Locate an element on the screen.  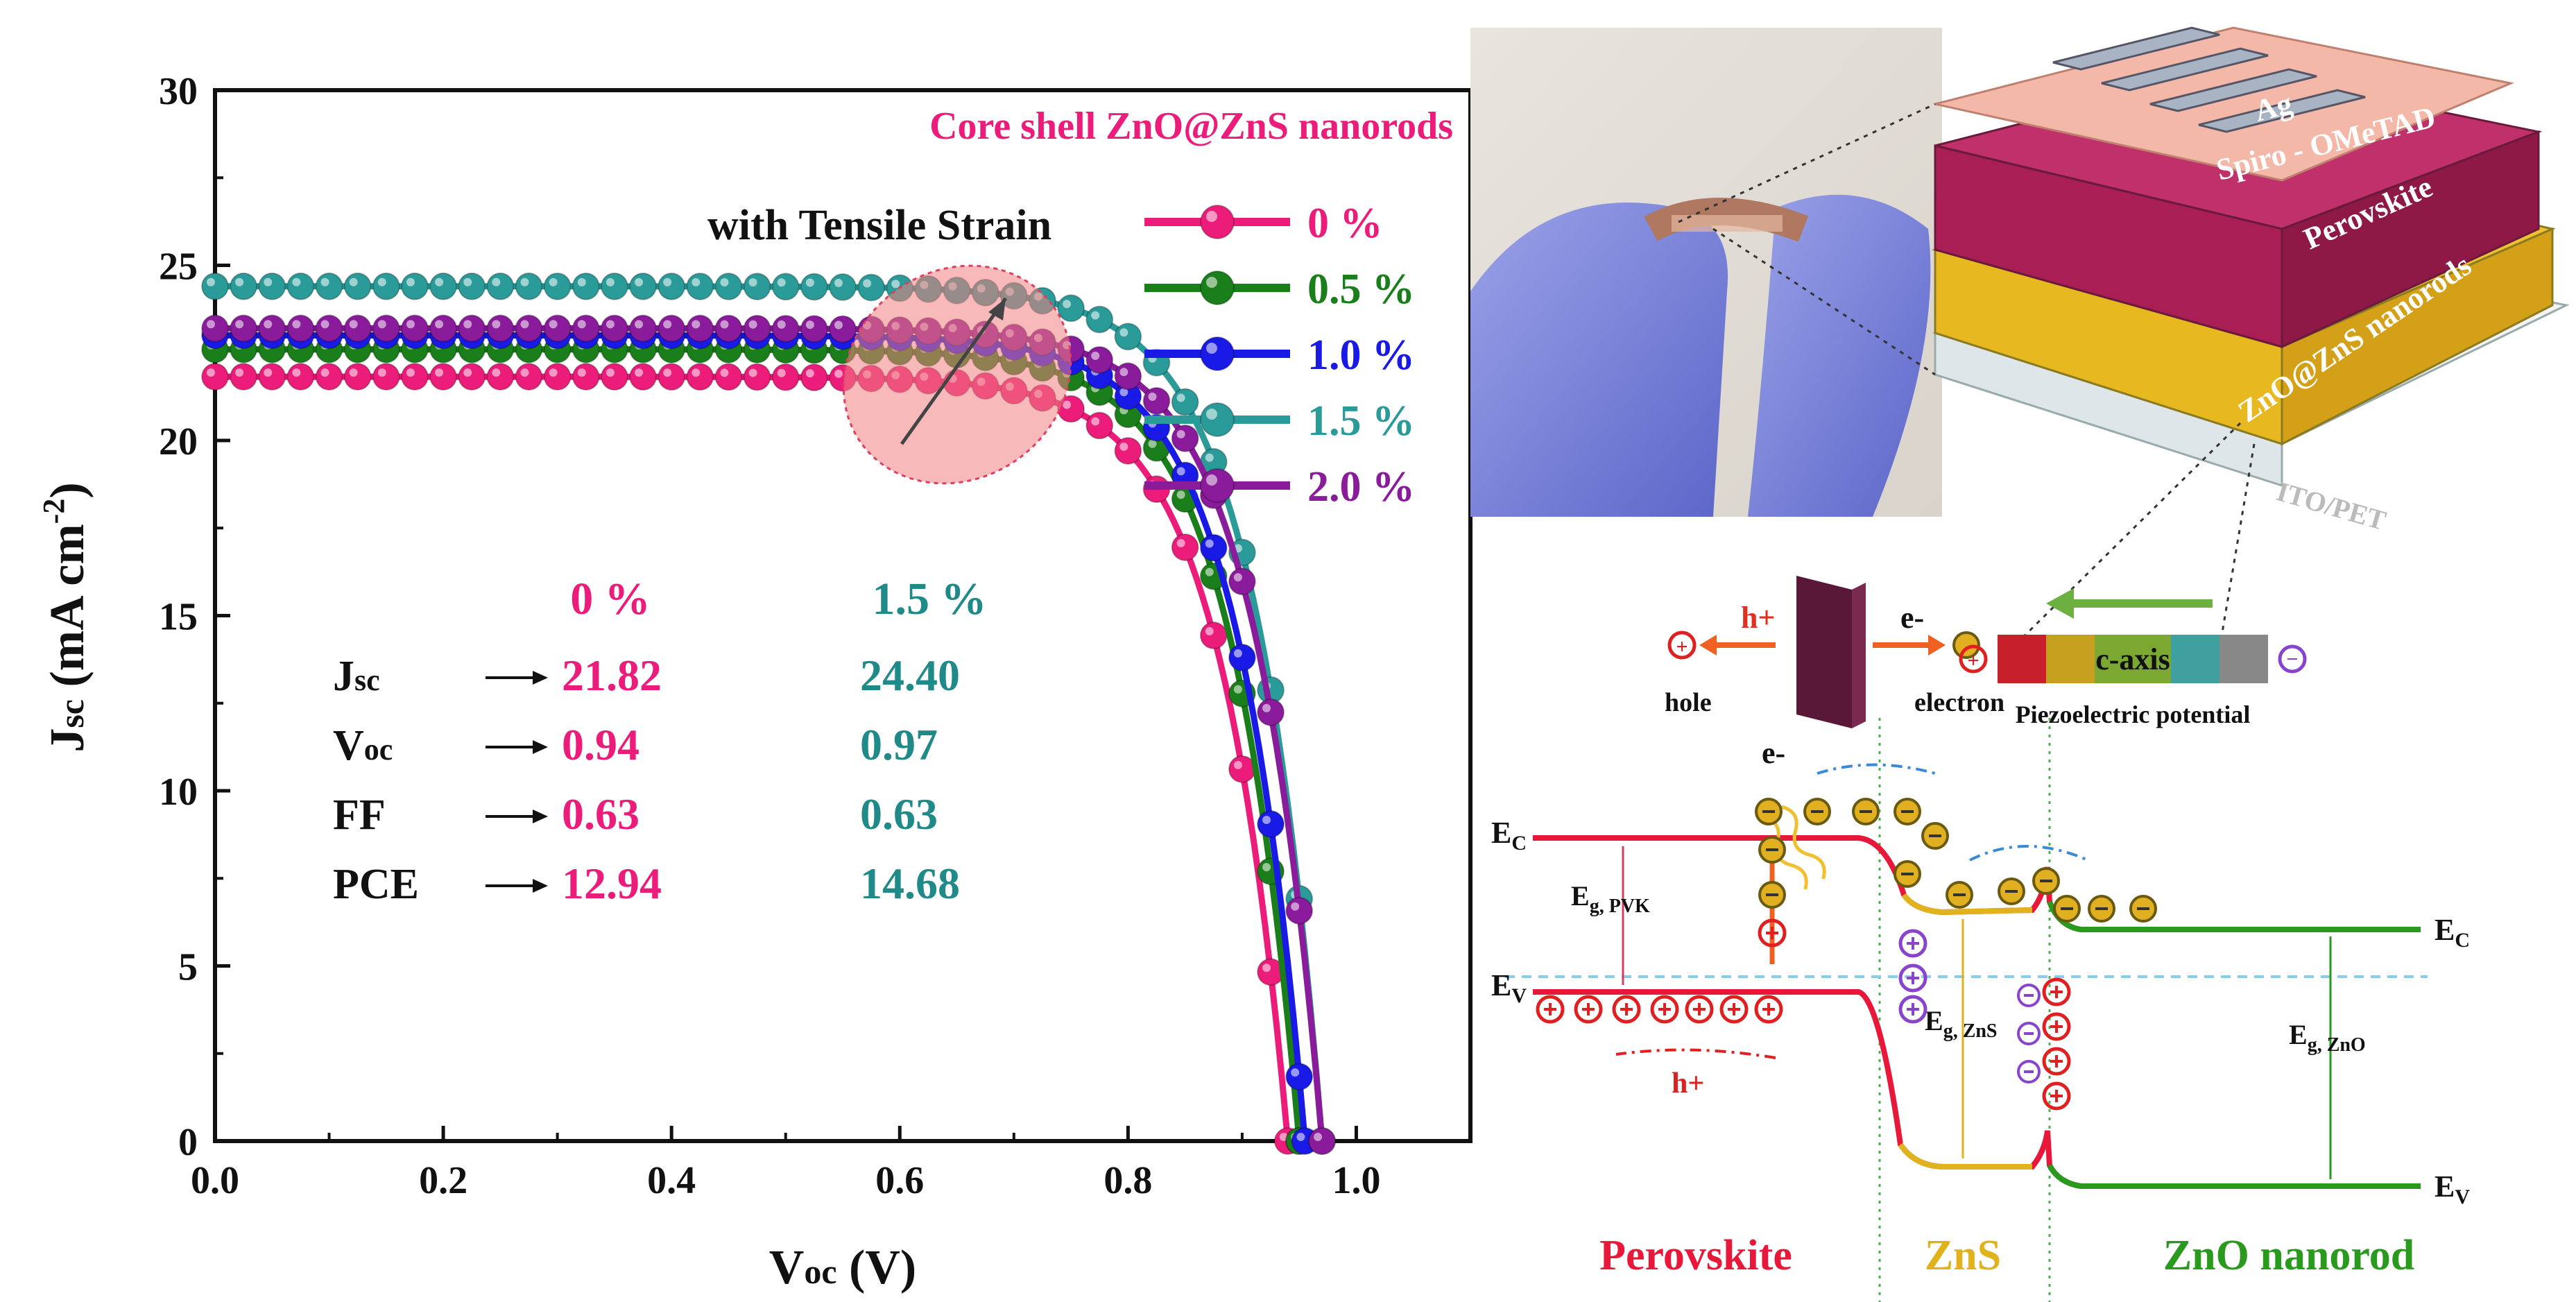
y-tick-label: 25 is located at coordinates (178, 267).